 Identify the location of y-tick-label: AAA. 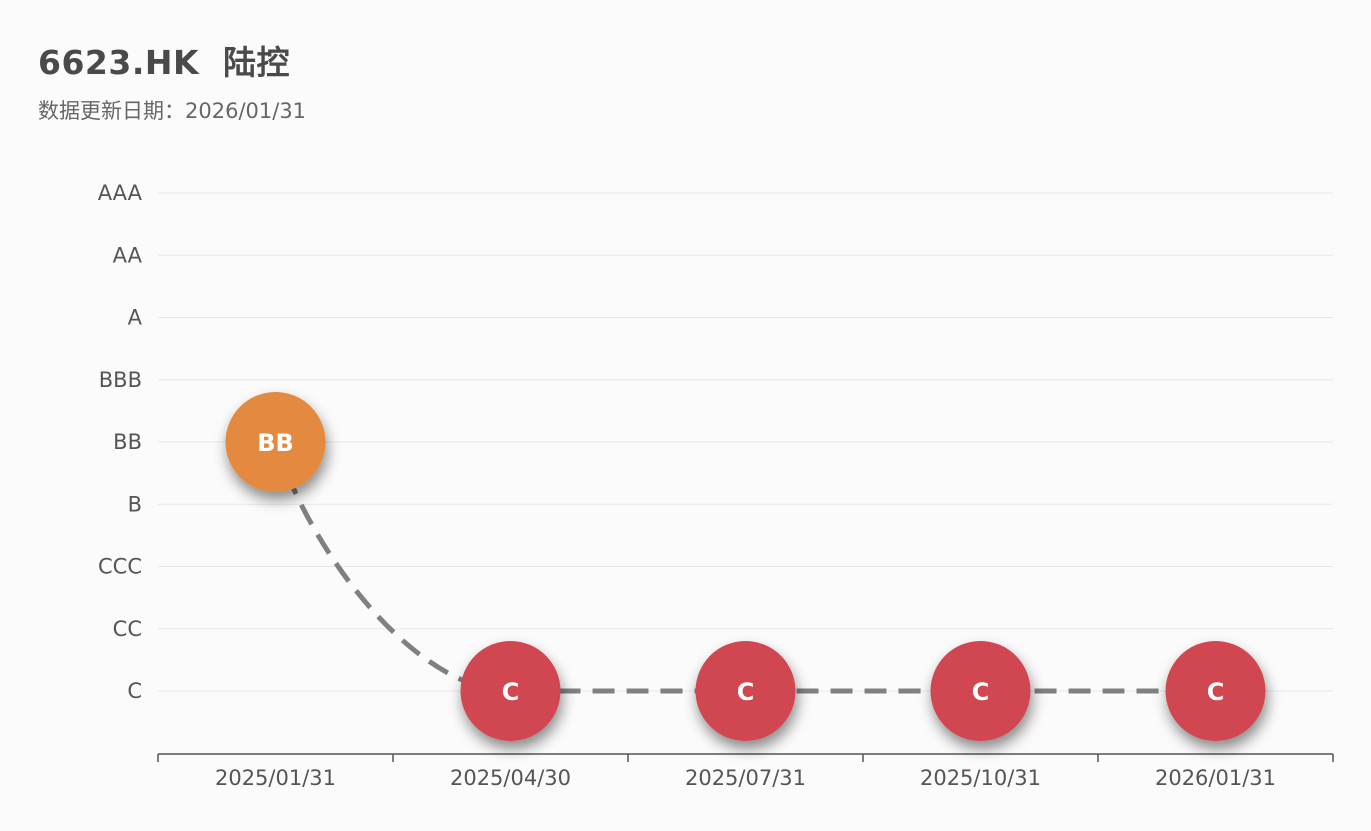
(120, 193).